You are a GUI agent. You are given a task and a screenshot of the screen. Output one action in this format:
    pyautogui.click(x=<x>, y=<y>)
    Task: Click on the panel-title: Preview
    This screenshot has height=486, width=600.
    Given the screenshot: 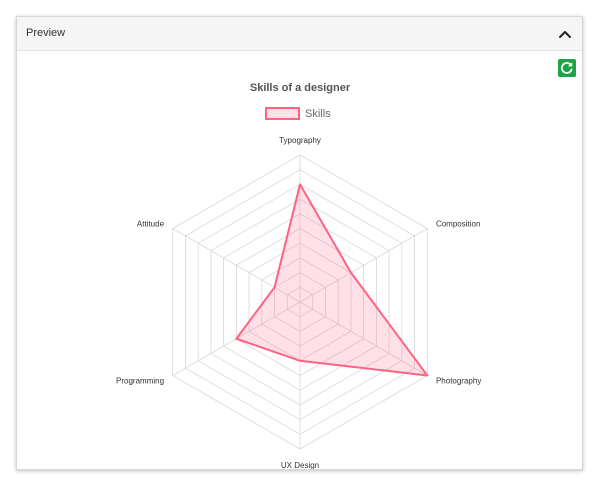 What is the action you would take?
    pyautogui.click(x=46, y=33)
    